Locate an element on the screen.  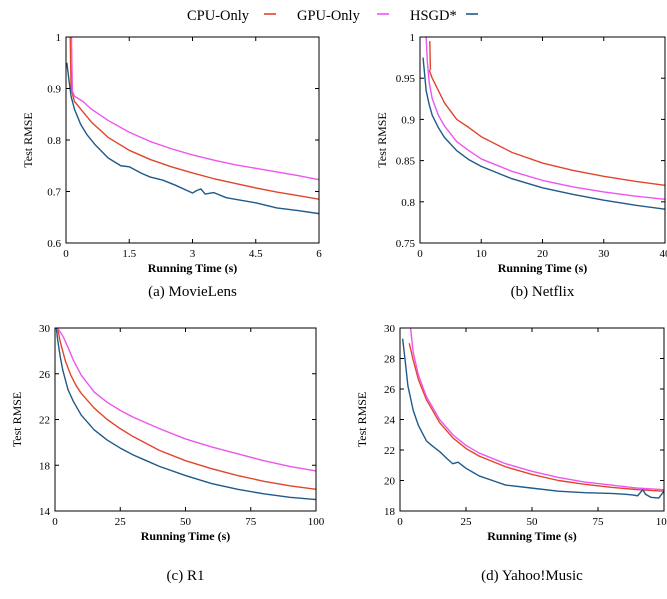
x-tick-label: 6 is located at coordinates (319, 254).